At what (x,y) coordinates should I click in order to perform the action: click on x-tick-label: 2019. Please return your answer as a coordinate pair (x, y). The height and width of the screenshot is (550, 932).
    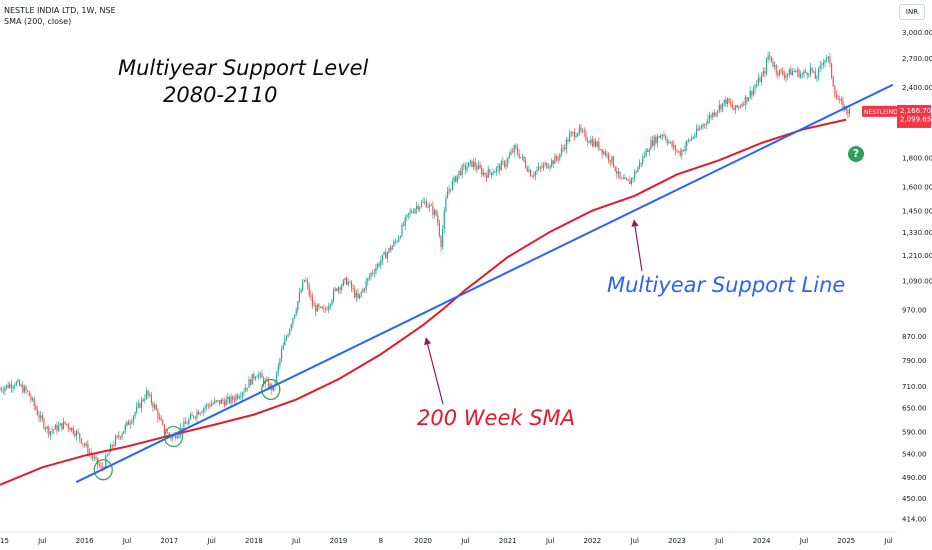
    Looking at the image, I should click on (339, 541).